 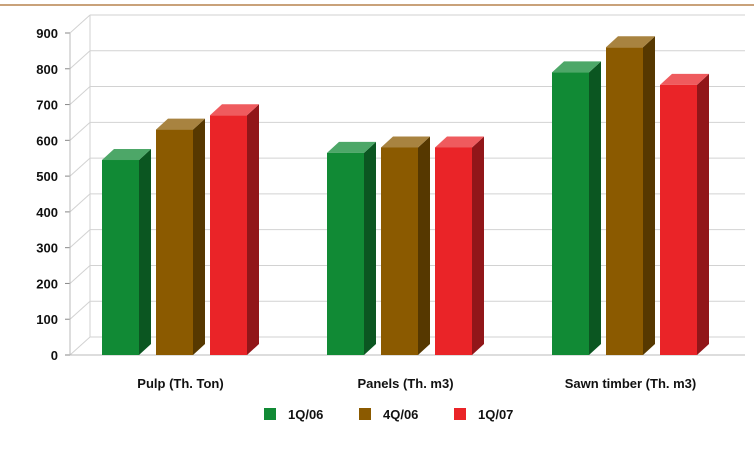 What do you see at coordinates (54, 355) in the screenshot?
I see `y-tick-label: 0` at bounding box center [54, 355].